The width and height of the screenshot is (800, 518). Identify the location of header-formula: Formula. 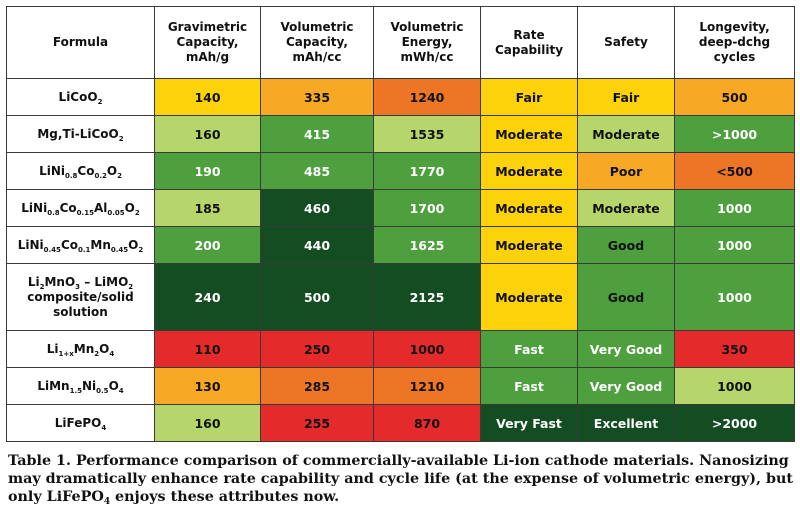
(80, 42).